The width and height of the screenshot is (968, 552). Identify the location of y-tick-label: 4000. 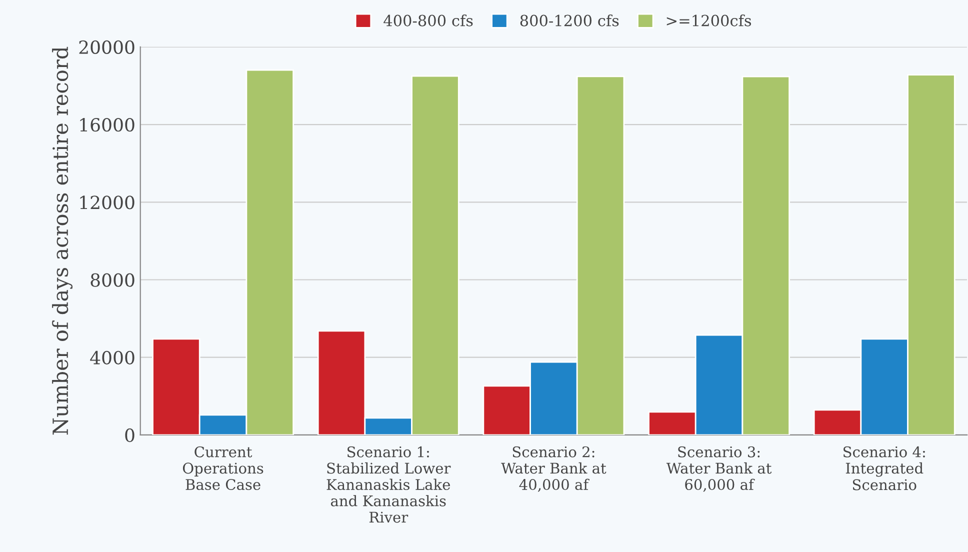
(112, 357).